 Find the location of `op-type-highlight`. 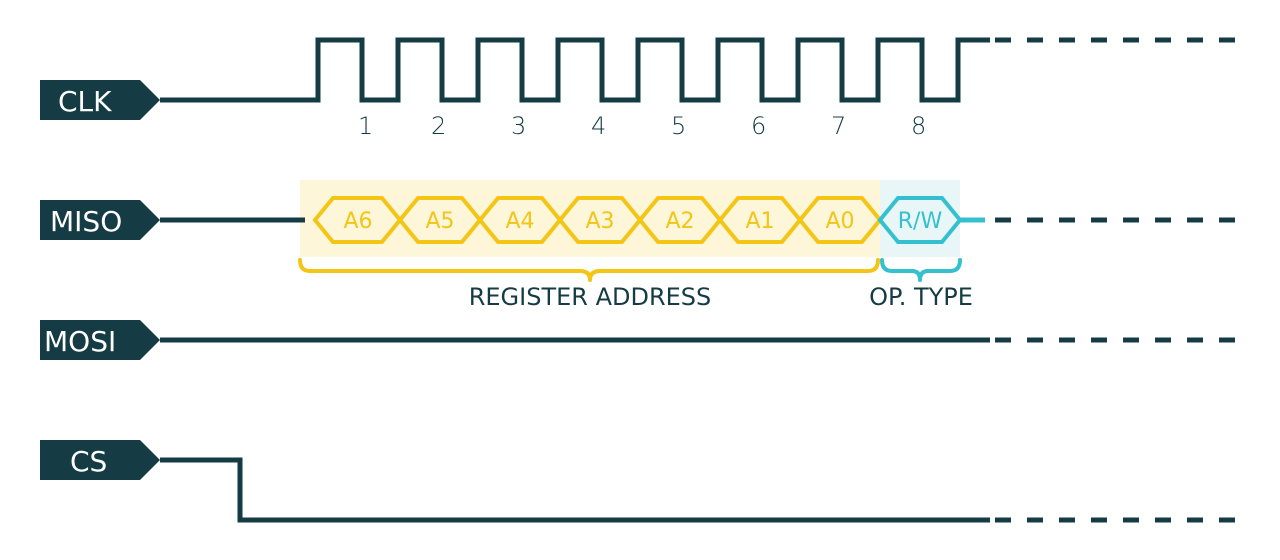

op-type-highlight is located at coordinates (920, 218).